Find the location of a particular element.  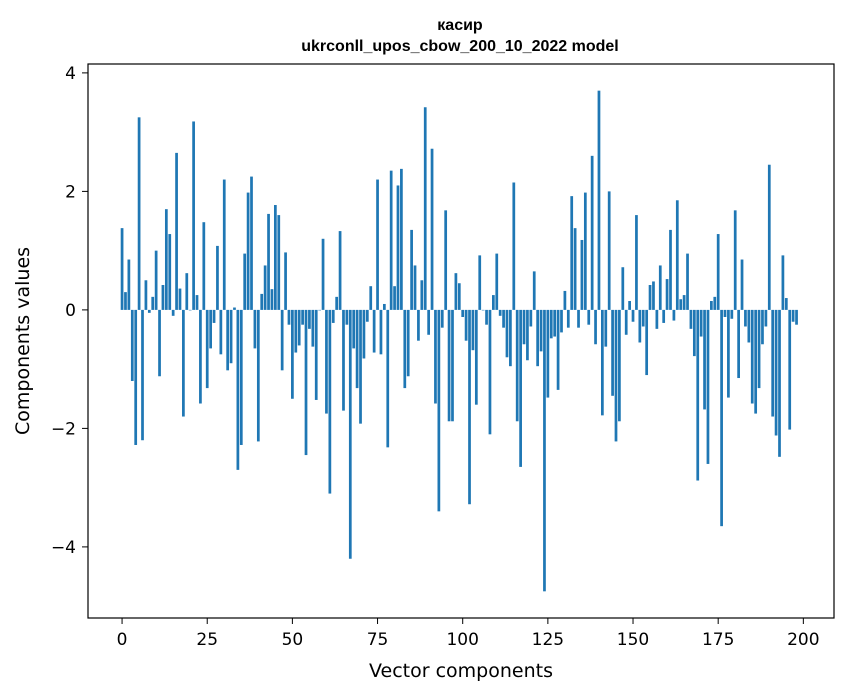

y-tick-label: −4 is located at coordinates (63, 548).